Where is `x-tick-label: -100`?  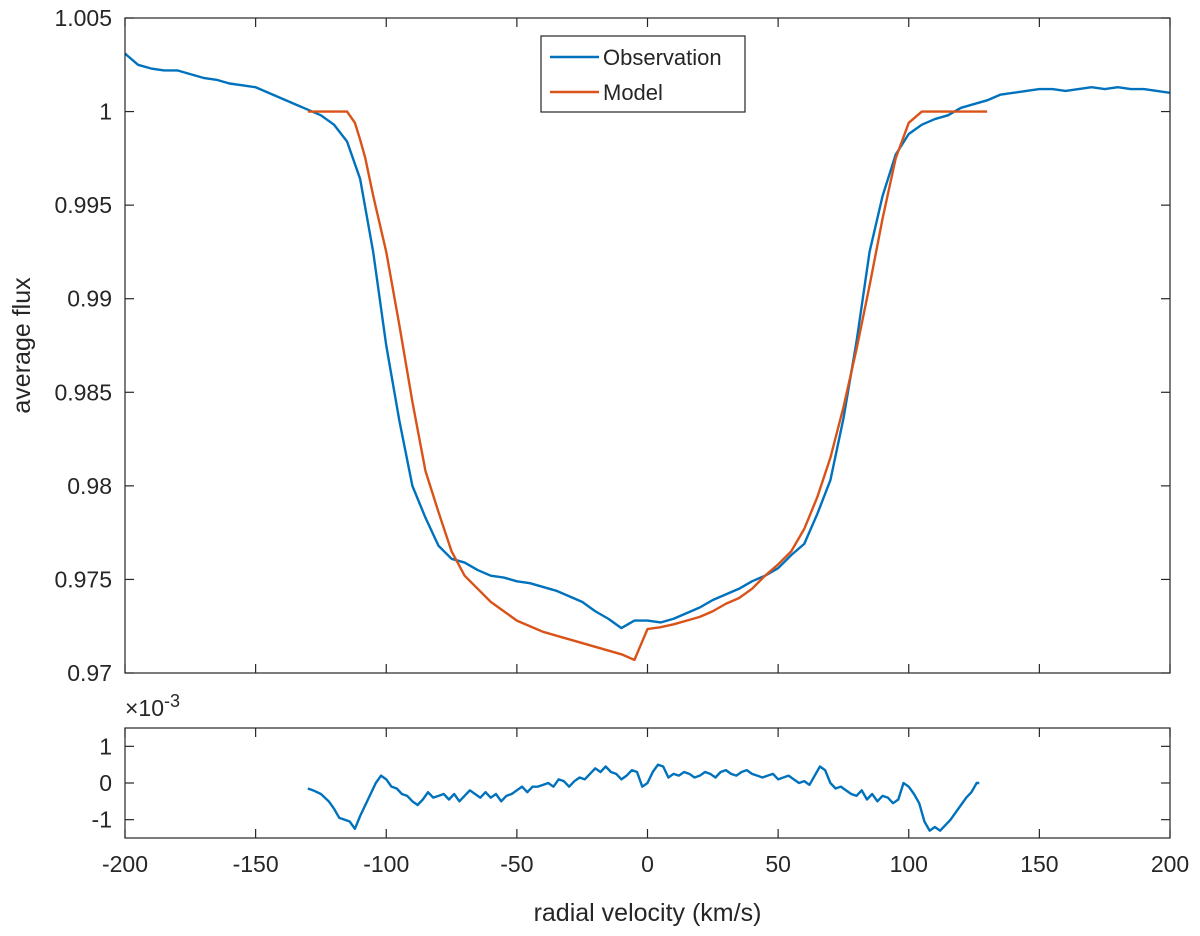
x-tick-label: -100 is located at coordinates (386, 864).